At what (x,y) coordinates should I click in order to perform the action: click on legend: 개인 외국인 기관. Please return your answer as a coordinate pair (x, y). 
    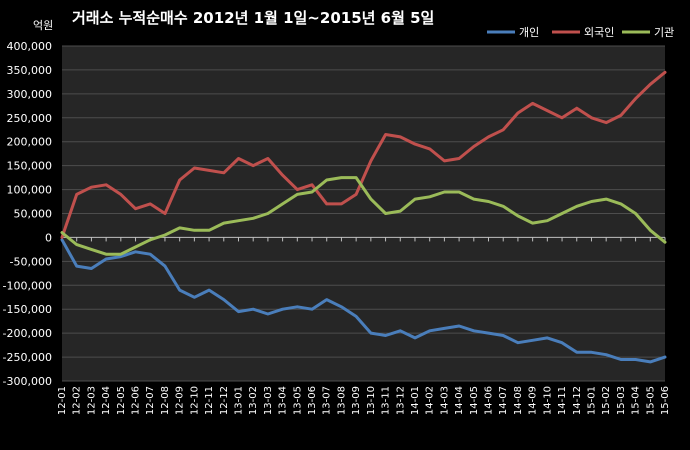
    Looking at the image, I should click on (580, 32).